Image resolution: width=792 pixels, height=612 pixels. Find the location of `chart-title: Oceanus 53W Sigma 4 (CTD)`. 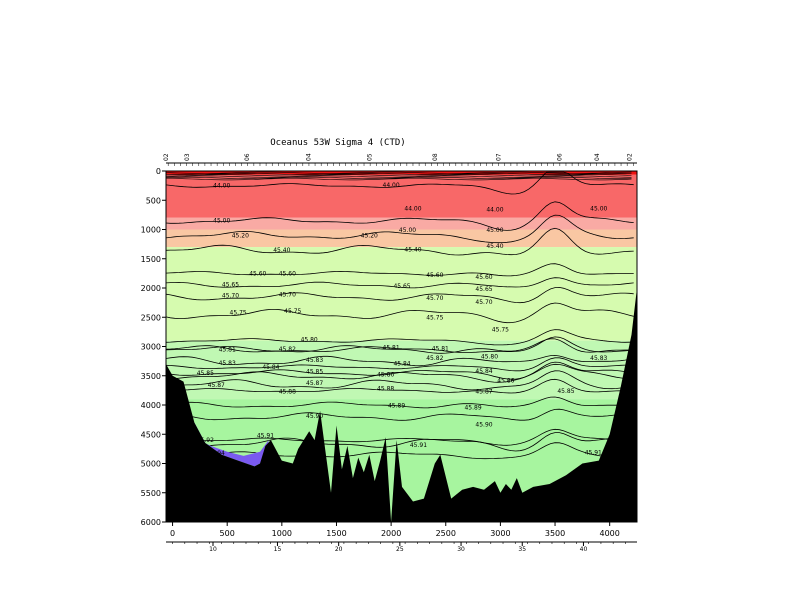

chart-title: Oceanus 53W Sigma 4 (CTD) is located at coordinates (337, 143).